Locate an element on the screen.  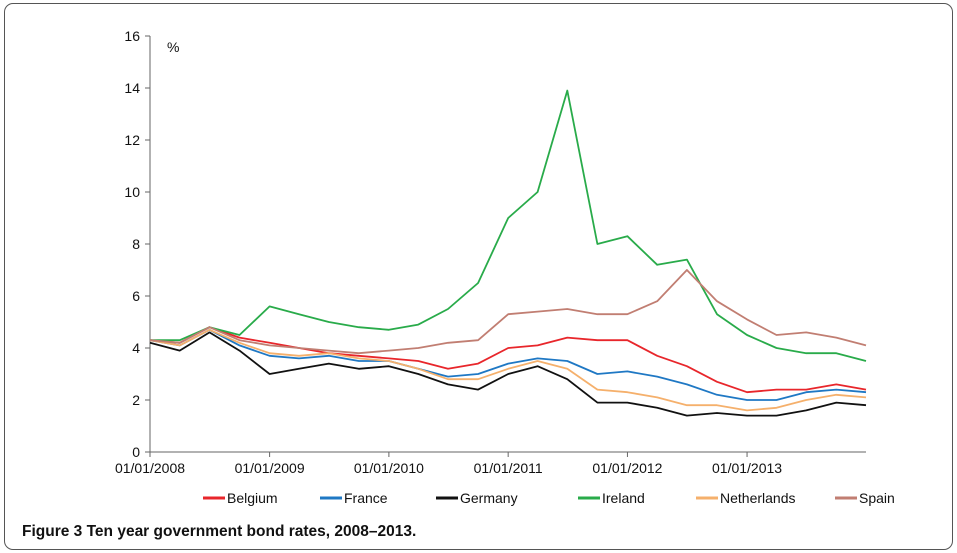
y-tick-label: 10 is located at coordinates (132, 192).